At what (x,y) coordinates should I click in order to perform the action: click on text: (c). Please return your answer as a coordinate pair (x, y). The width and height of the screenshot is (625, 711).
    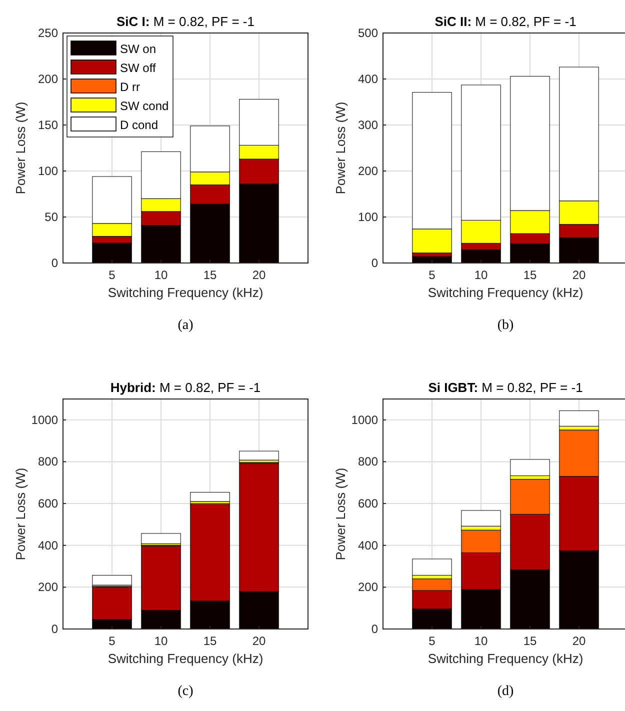
    Looking at the image, I should click on (186, 691).